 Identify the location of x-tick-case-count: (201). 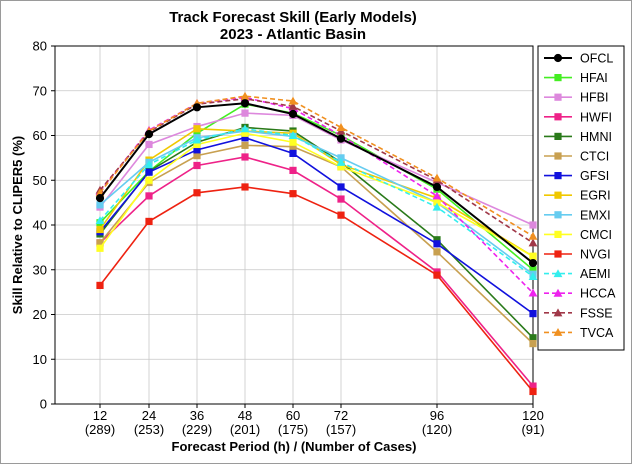
(245, 429).